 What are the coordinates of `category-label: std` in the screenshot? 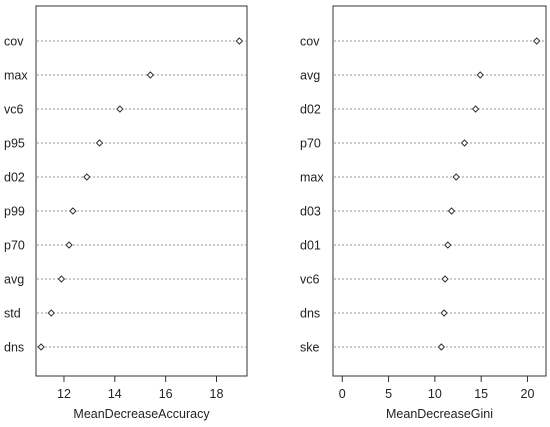 It's located at (12, 314).